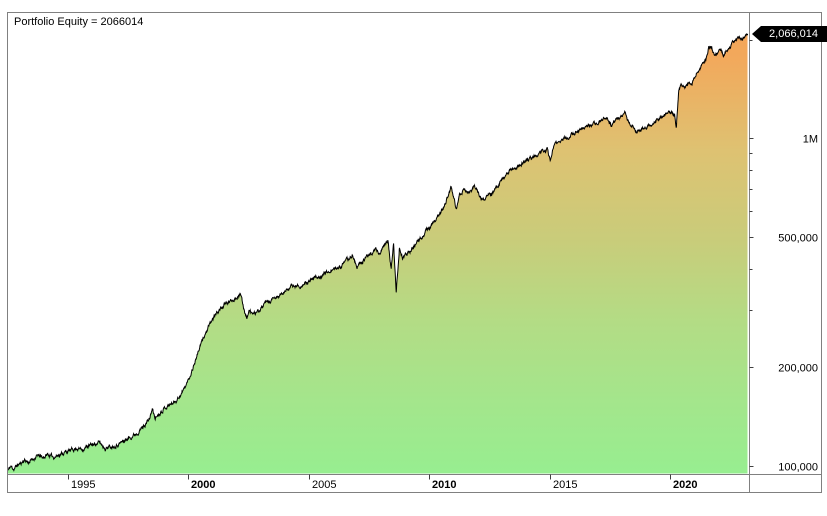 This screenshot has height=516, width=827. What do you see at coordinates (798, 369) in the screenshot?
I see `y-tick-label: 200,000` at bounding box center [798, 369].